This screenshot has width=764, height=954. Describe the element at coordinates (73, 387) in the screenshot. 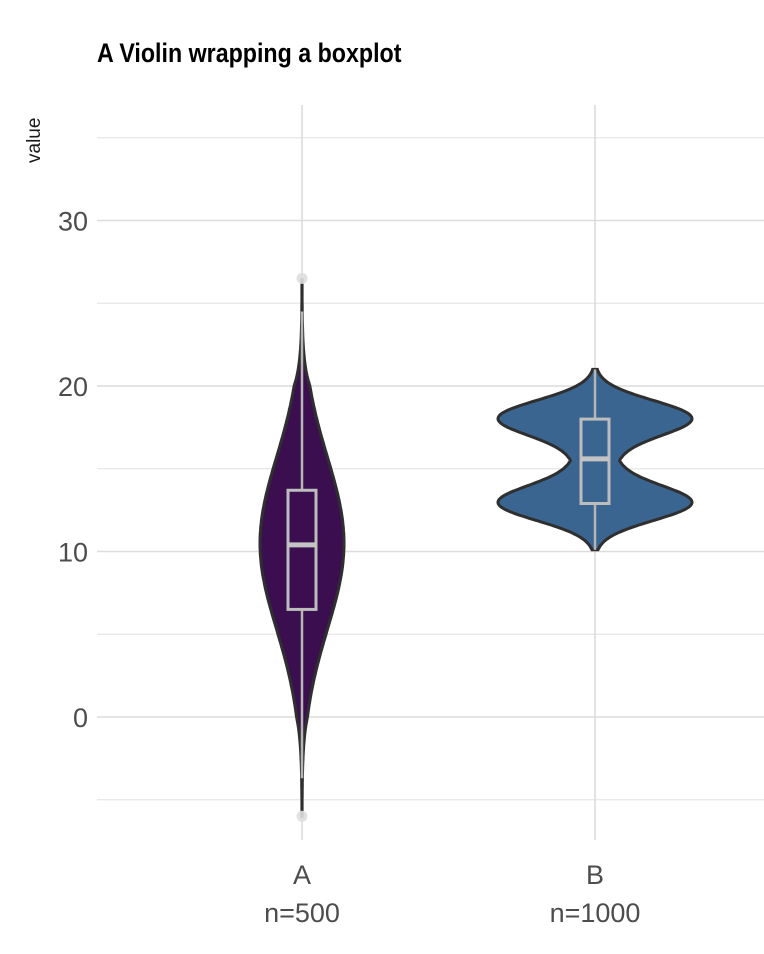

I see `y-tick-label: 20` at that location.